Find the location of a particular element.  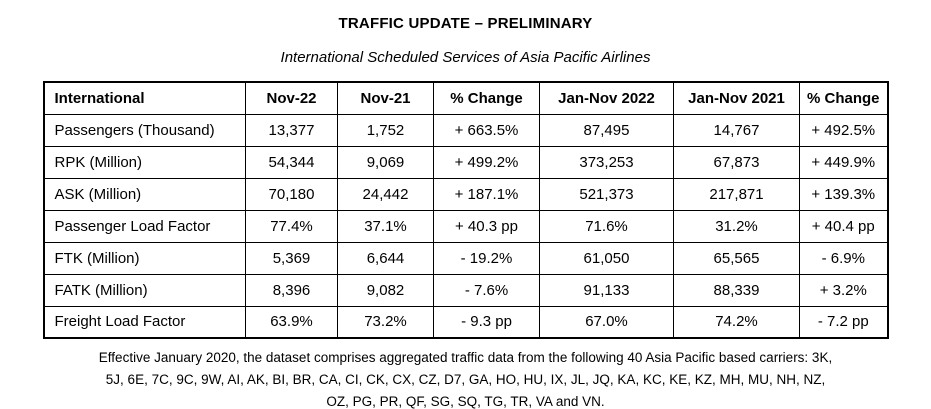

column-header-nov-22: Nov-22 is located at coordinates (291, 98).